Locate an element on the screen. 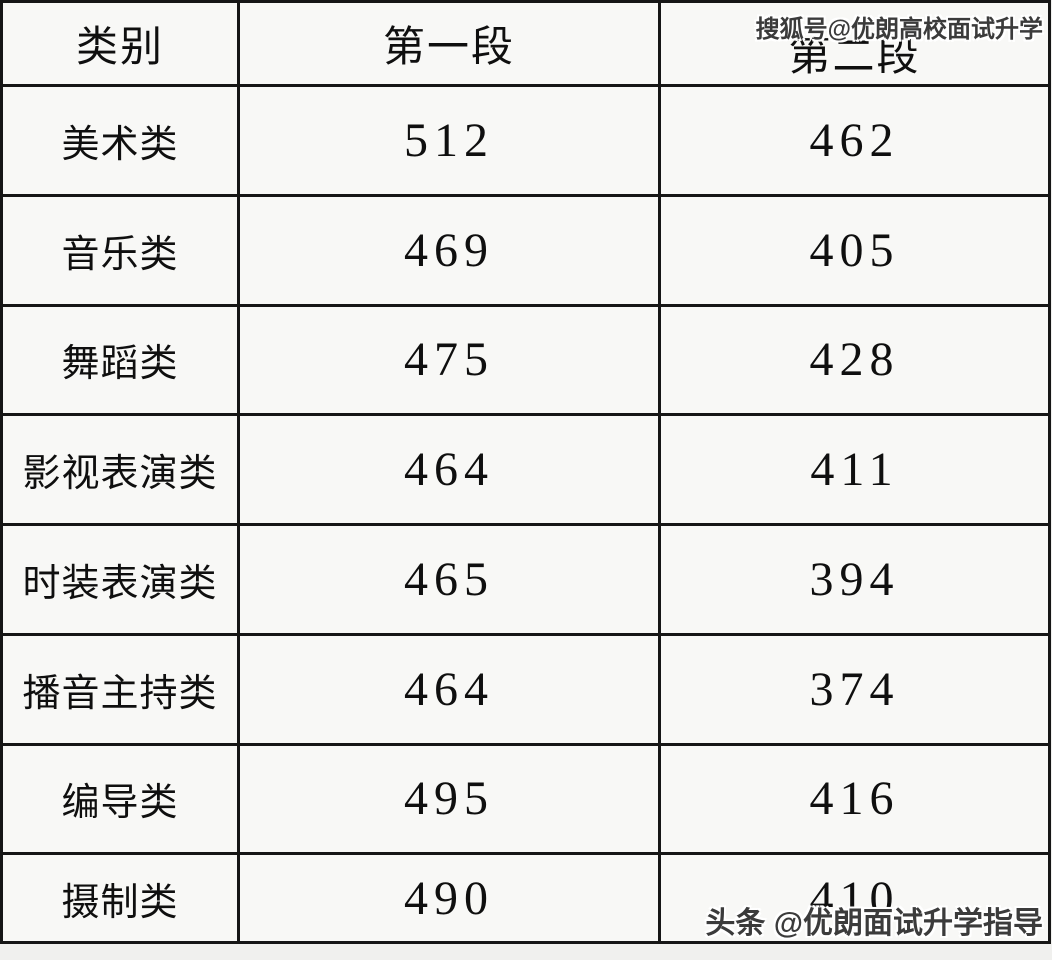  segment1-cell: 495 is located at coordinates (449, 799).